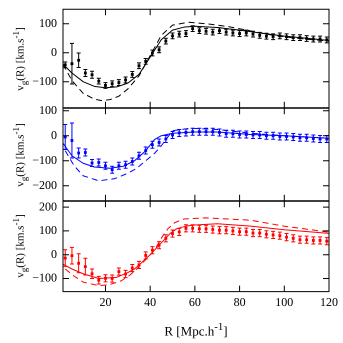 This screenshot has height=343, width=343. Describe the element at coordinates (284, 301) in the screenshot. I see `x-tick-label: 100` at that location.